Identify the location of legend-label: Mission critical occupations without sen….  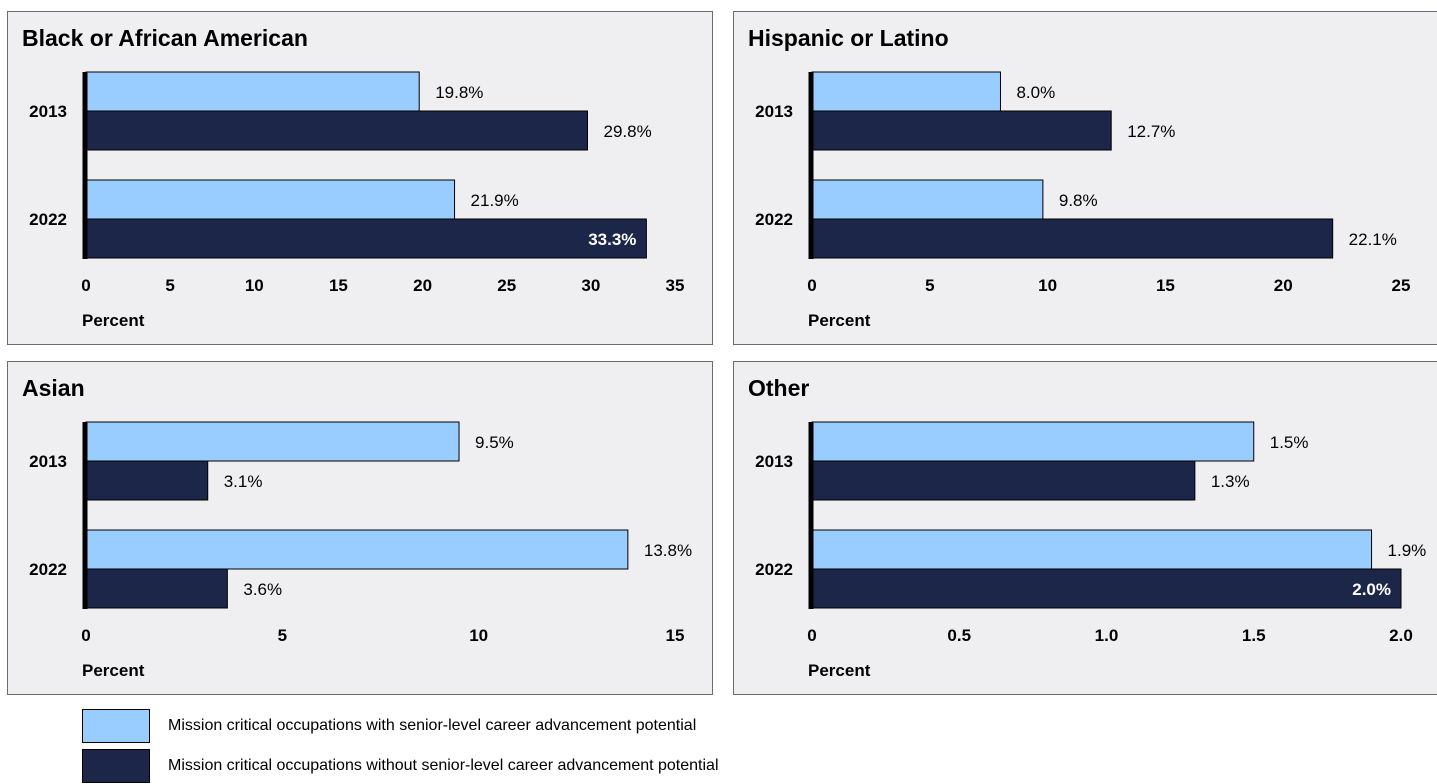
(443, 765).